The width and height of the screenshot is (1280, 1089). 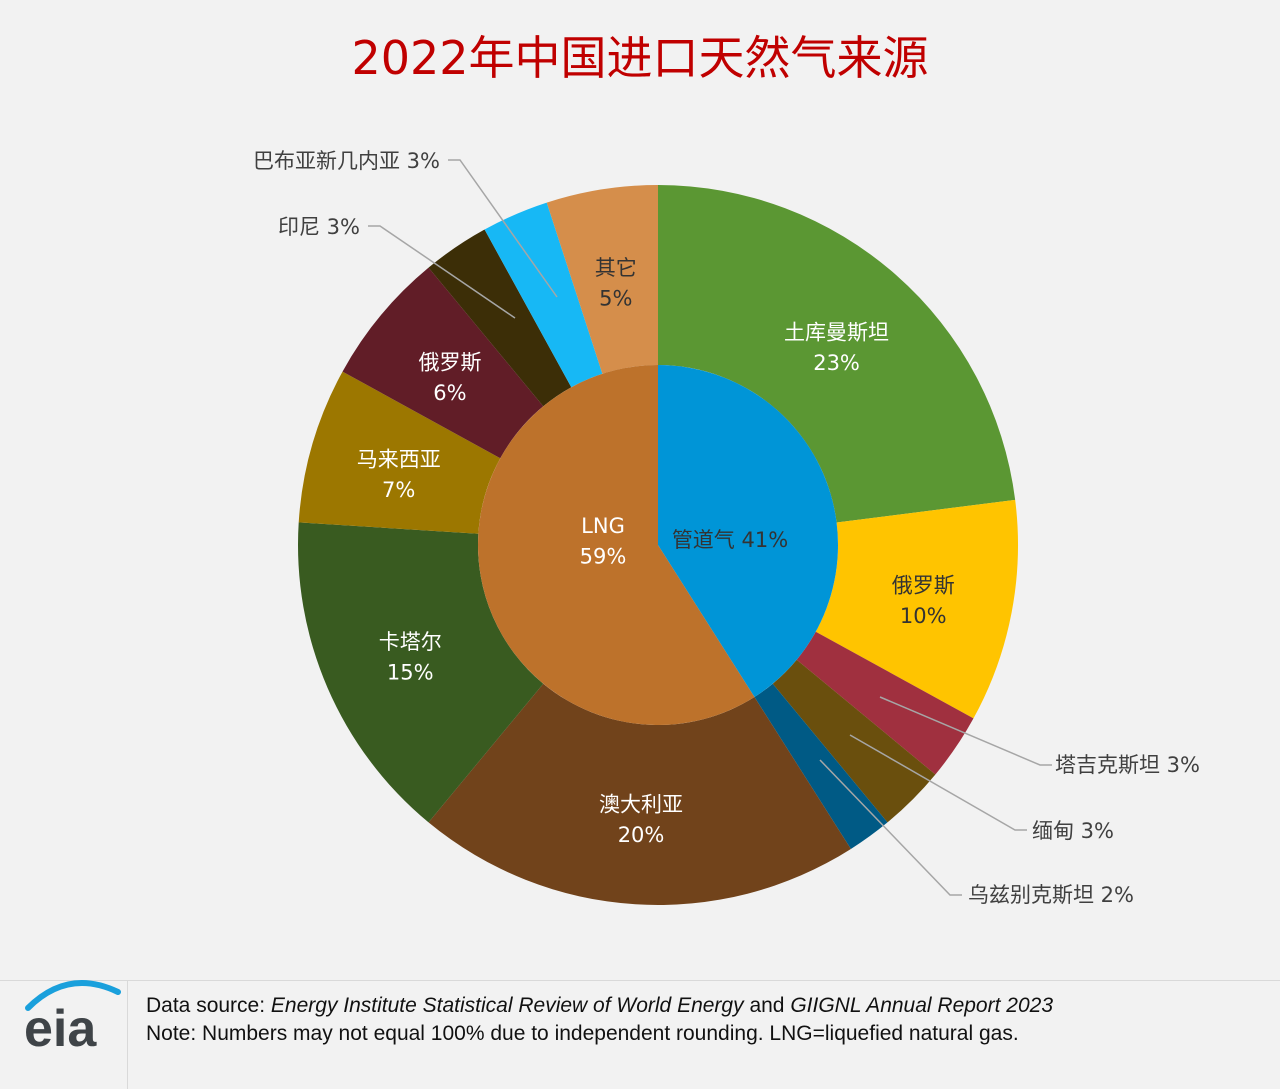 What do you see at coordinates (449, 363) in the screenshot?
I see `outer-label-8-name: 俄罗斯` at bounding box center [449, 363].